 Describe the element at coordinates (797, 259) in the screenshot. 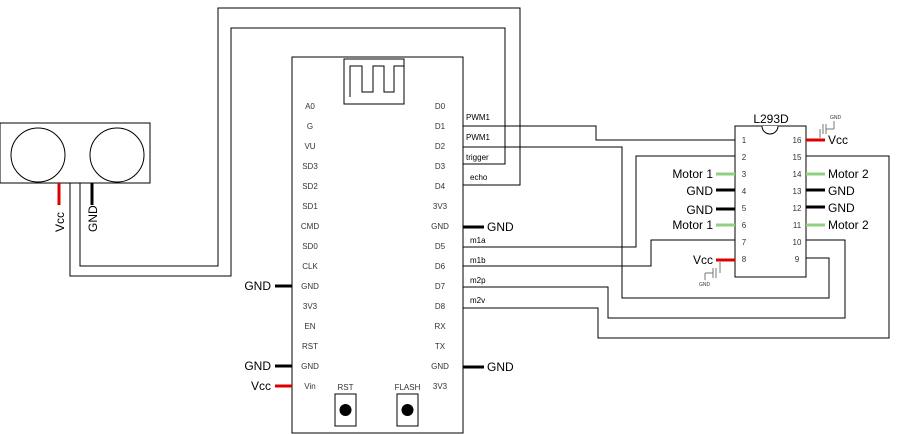

I see `driver-right-pin-number: 9` at that location.